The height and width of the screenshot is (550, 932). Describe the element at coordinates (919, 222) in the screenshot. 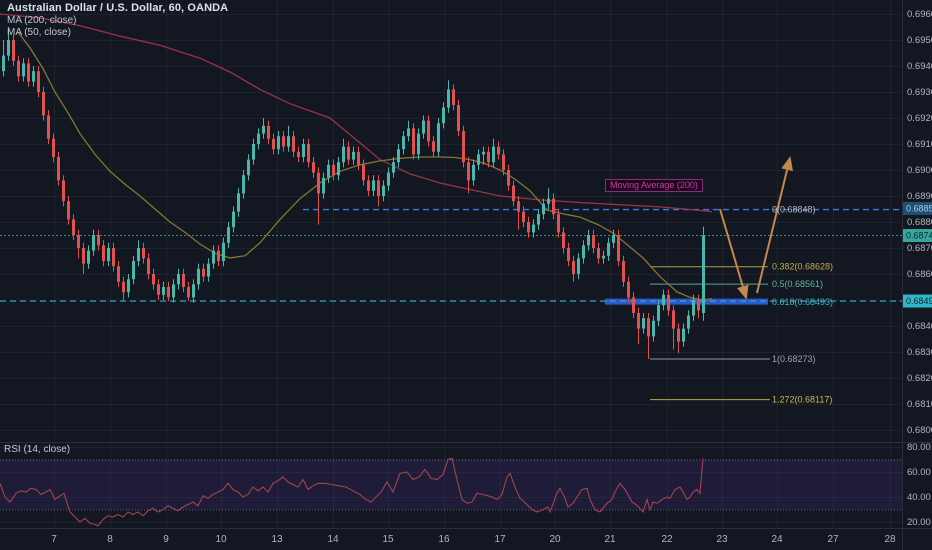

I see `price-tick-label: 0.68800` at that location.